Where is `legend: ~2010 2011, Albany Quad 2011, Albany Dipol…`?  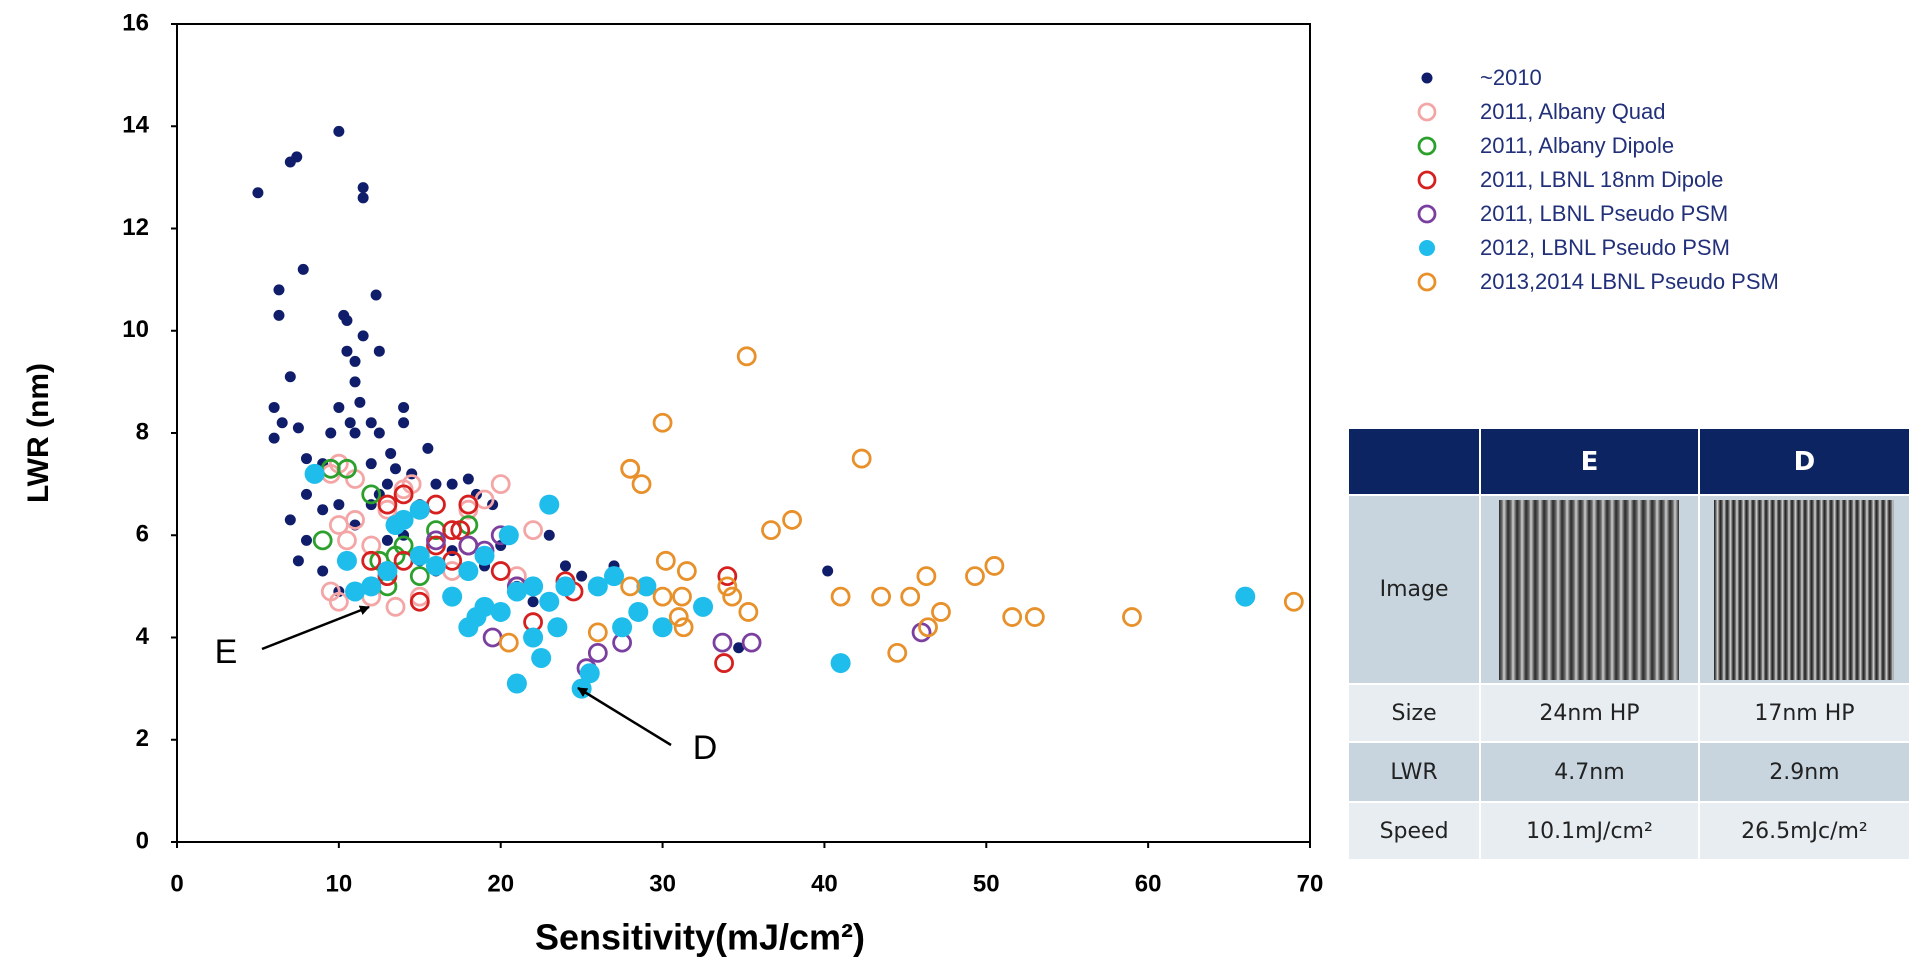
legend: ~2010 2011, Albany Quad 2011, Albany Dipol… is located at coordinates (1624, 183).